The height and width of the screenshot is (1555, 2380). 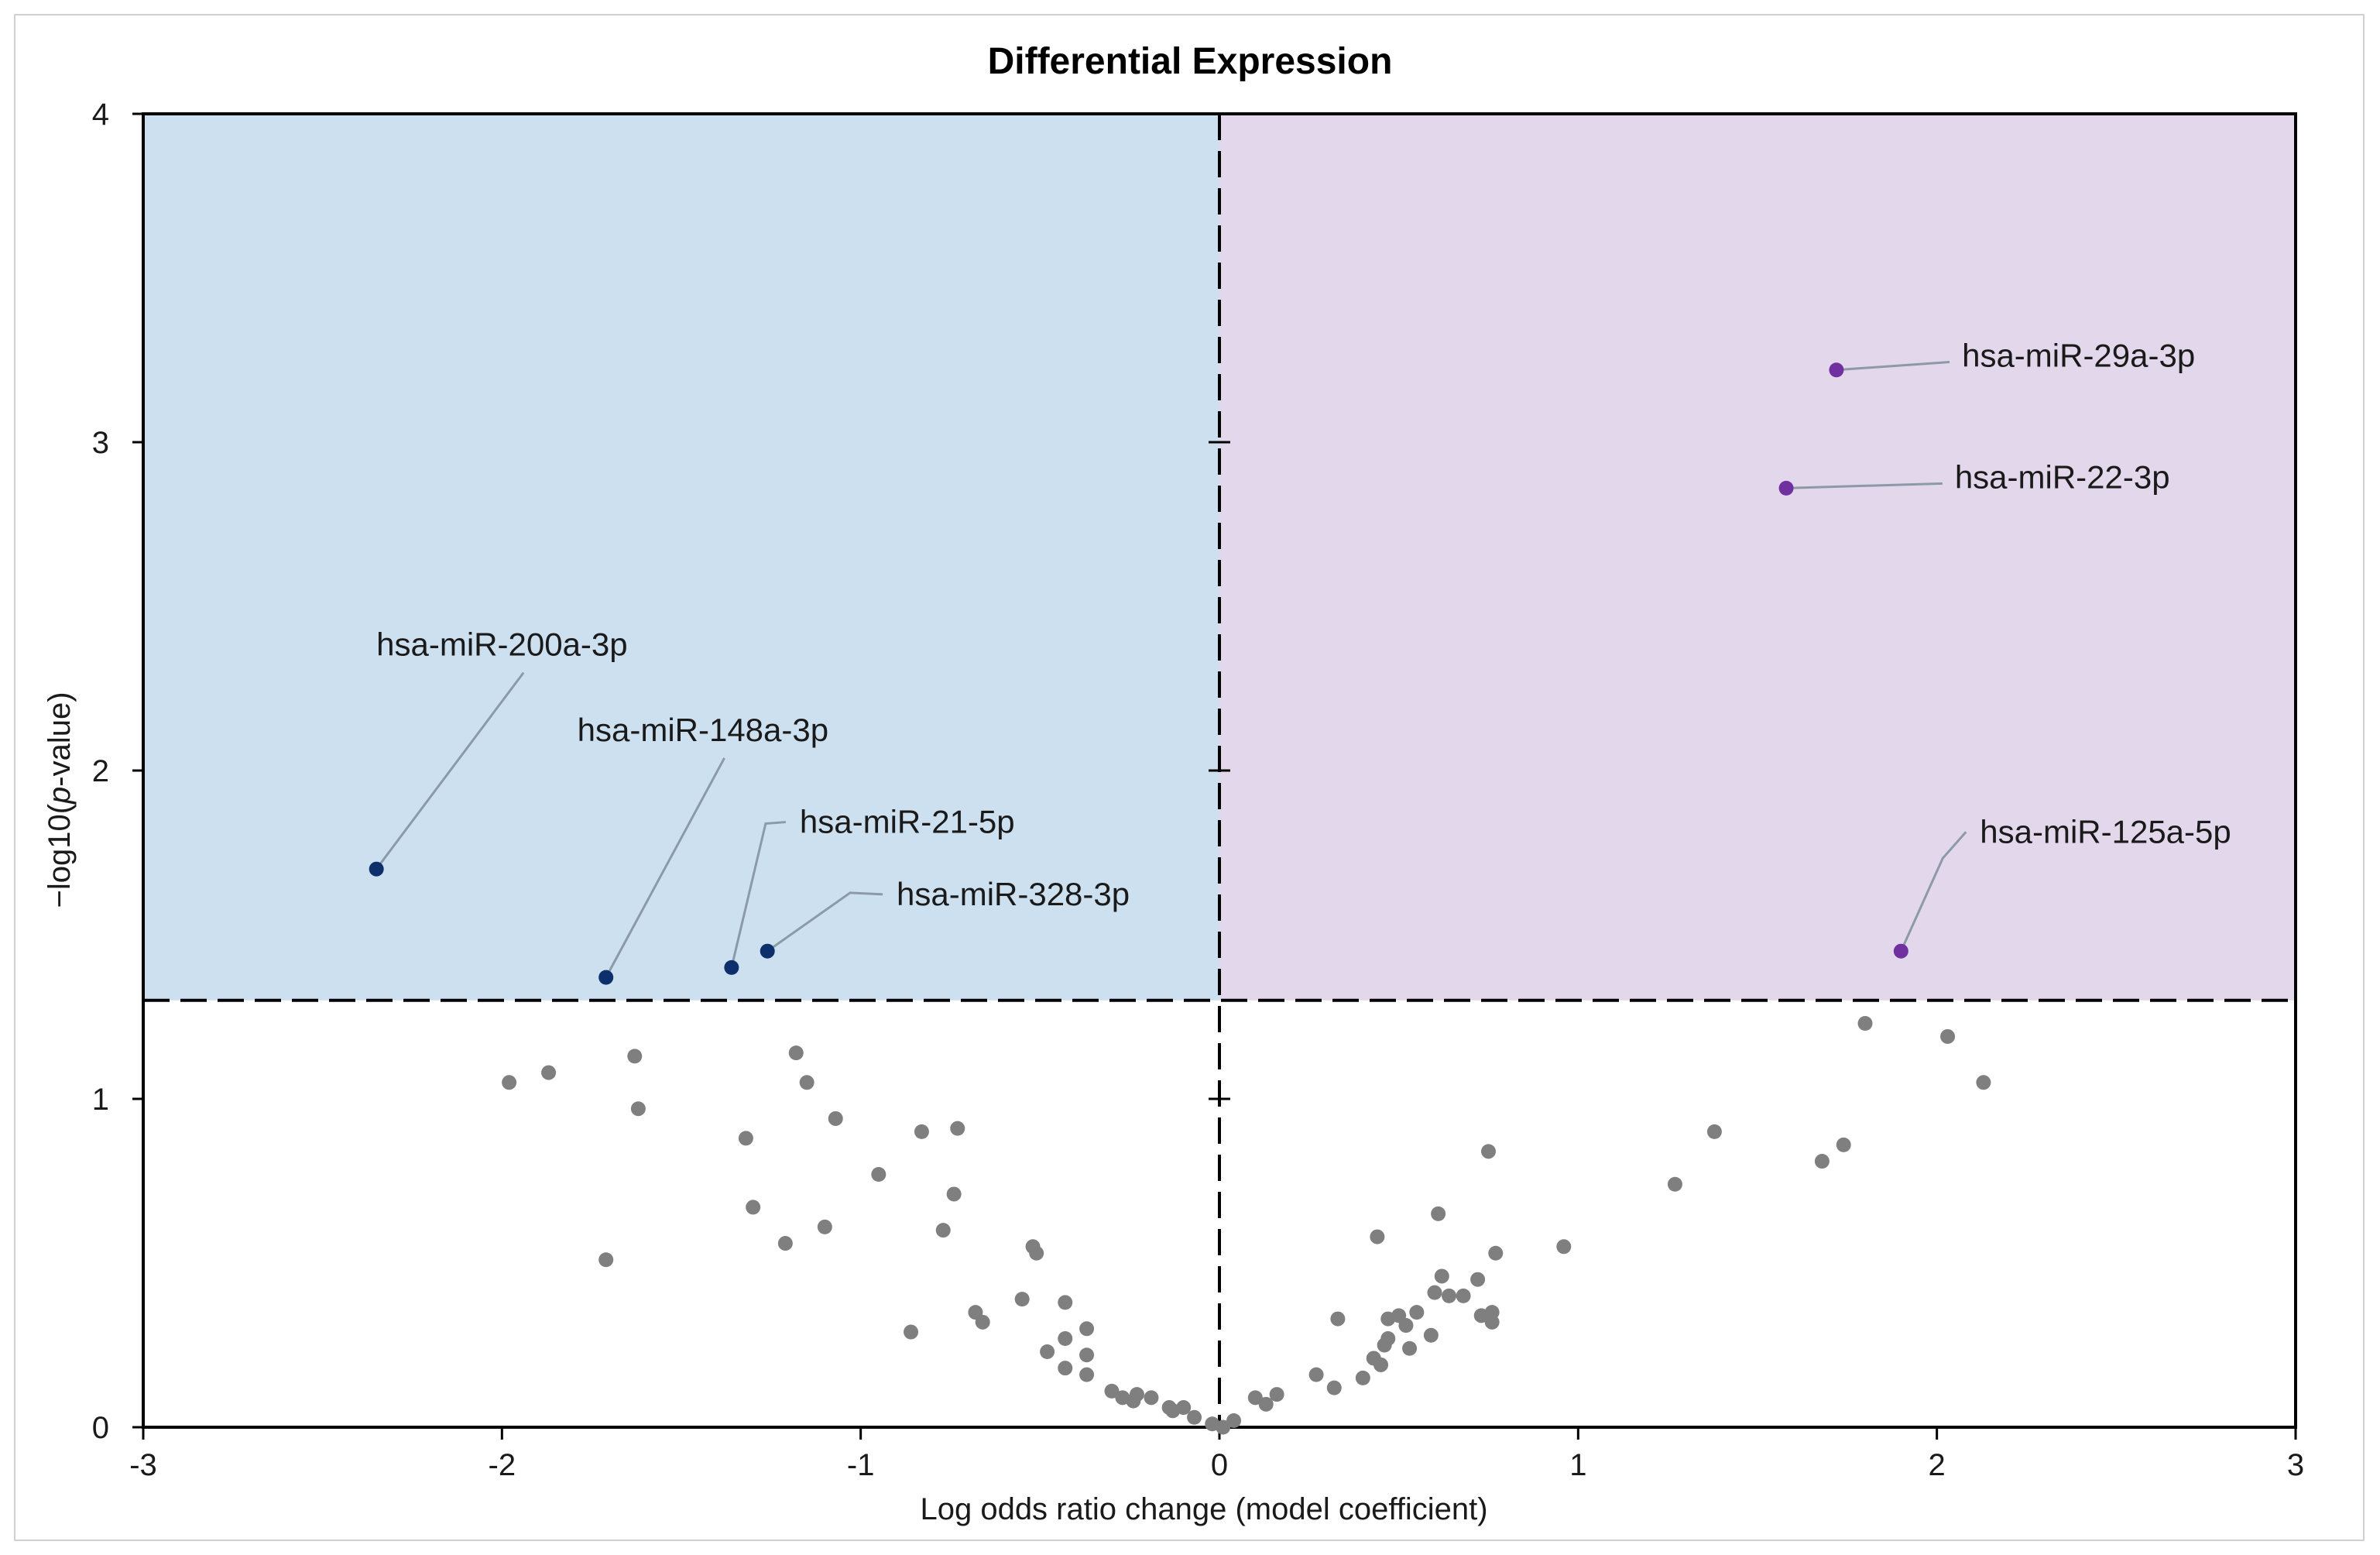 I want to click on y-axis-label: −log10(p-value), so click(x=60, y=800).